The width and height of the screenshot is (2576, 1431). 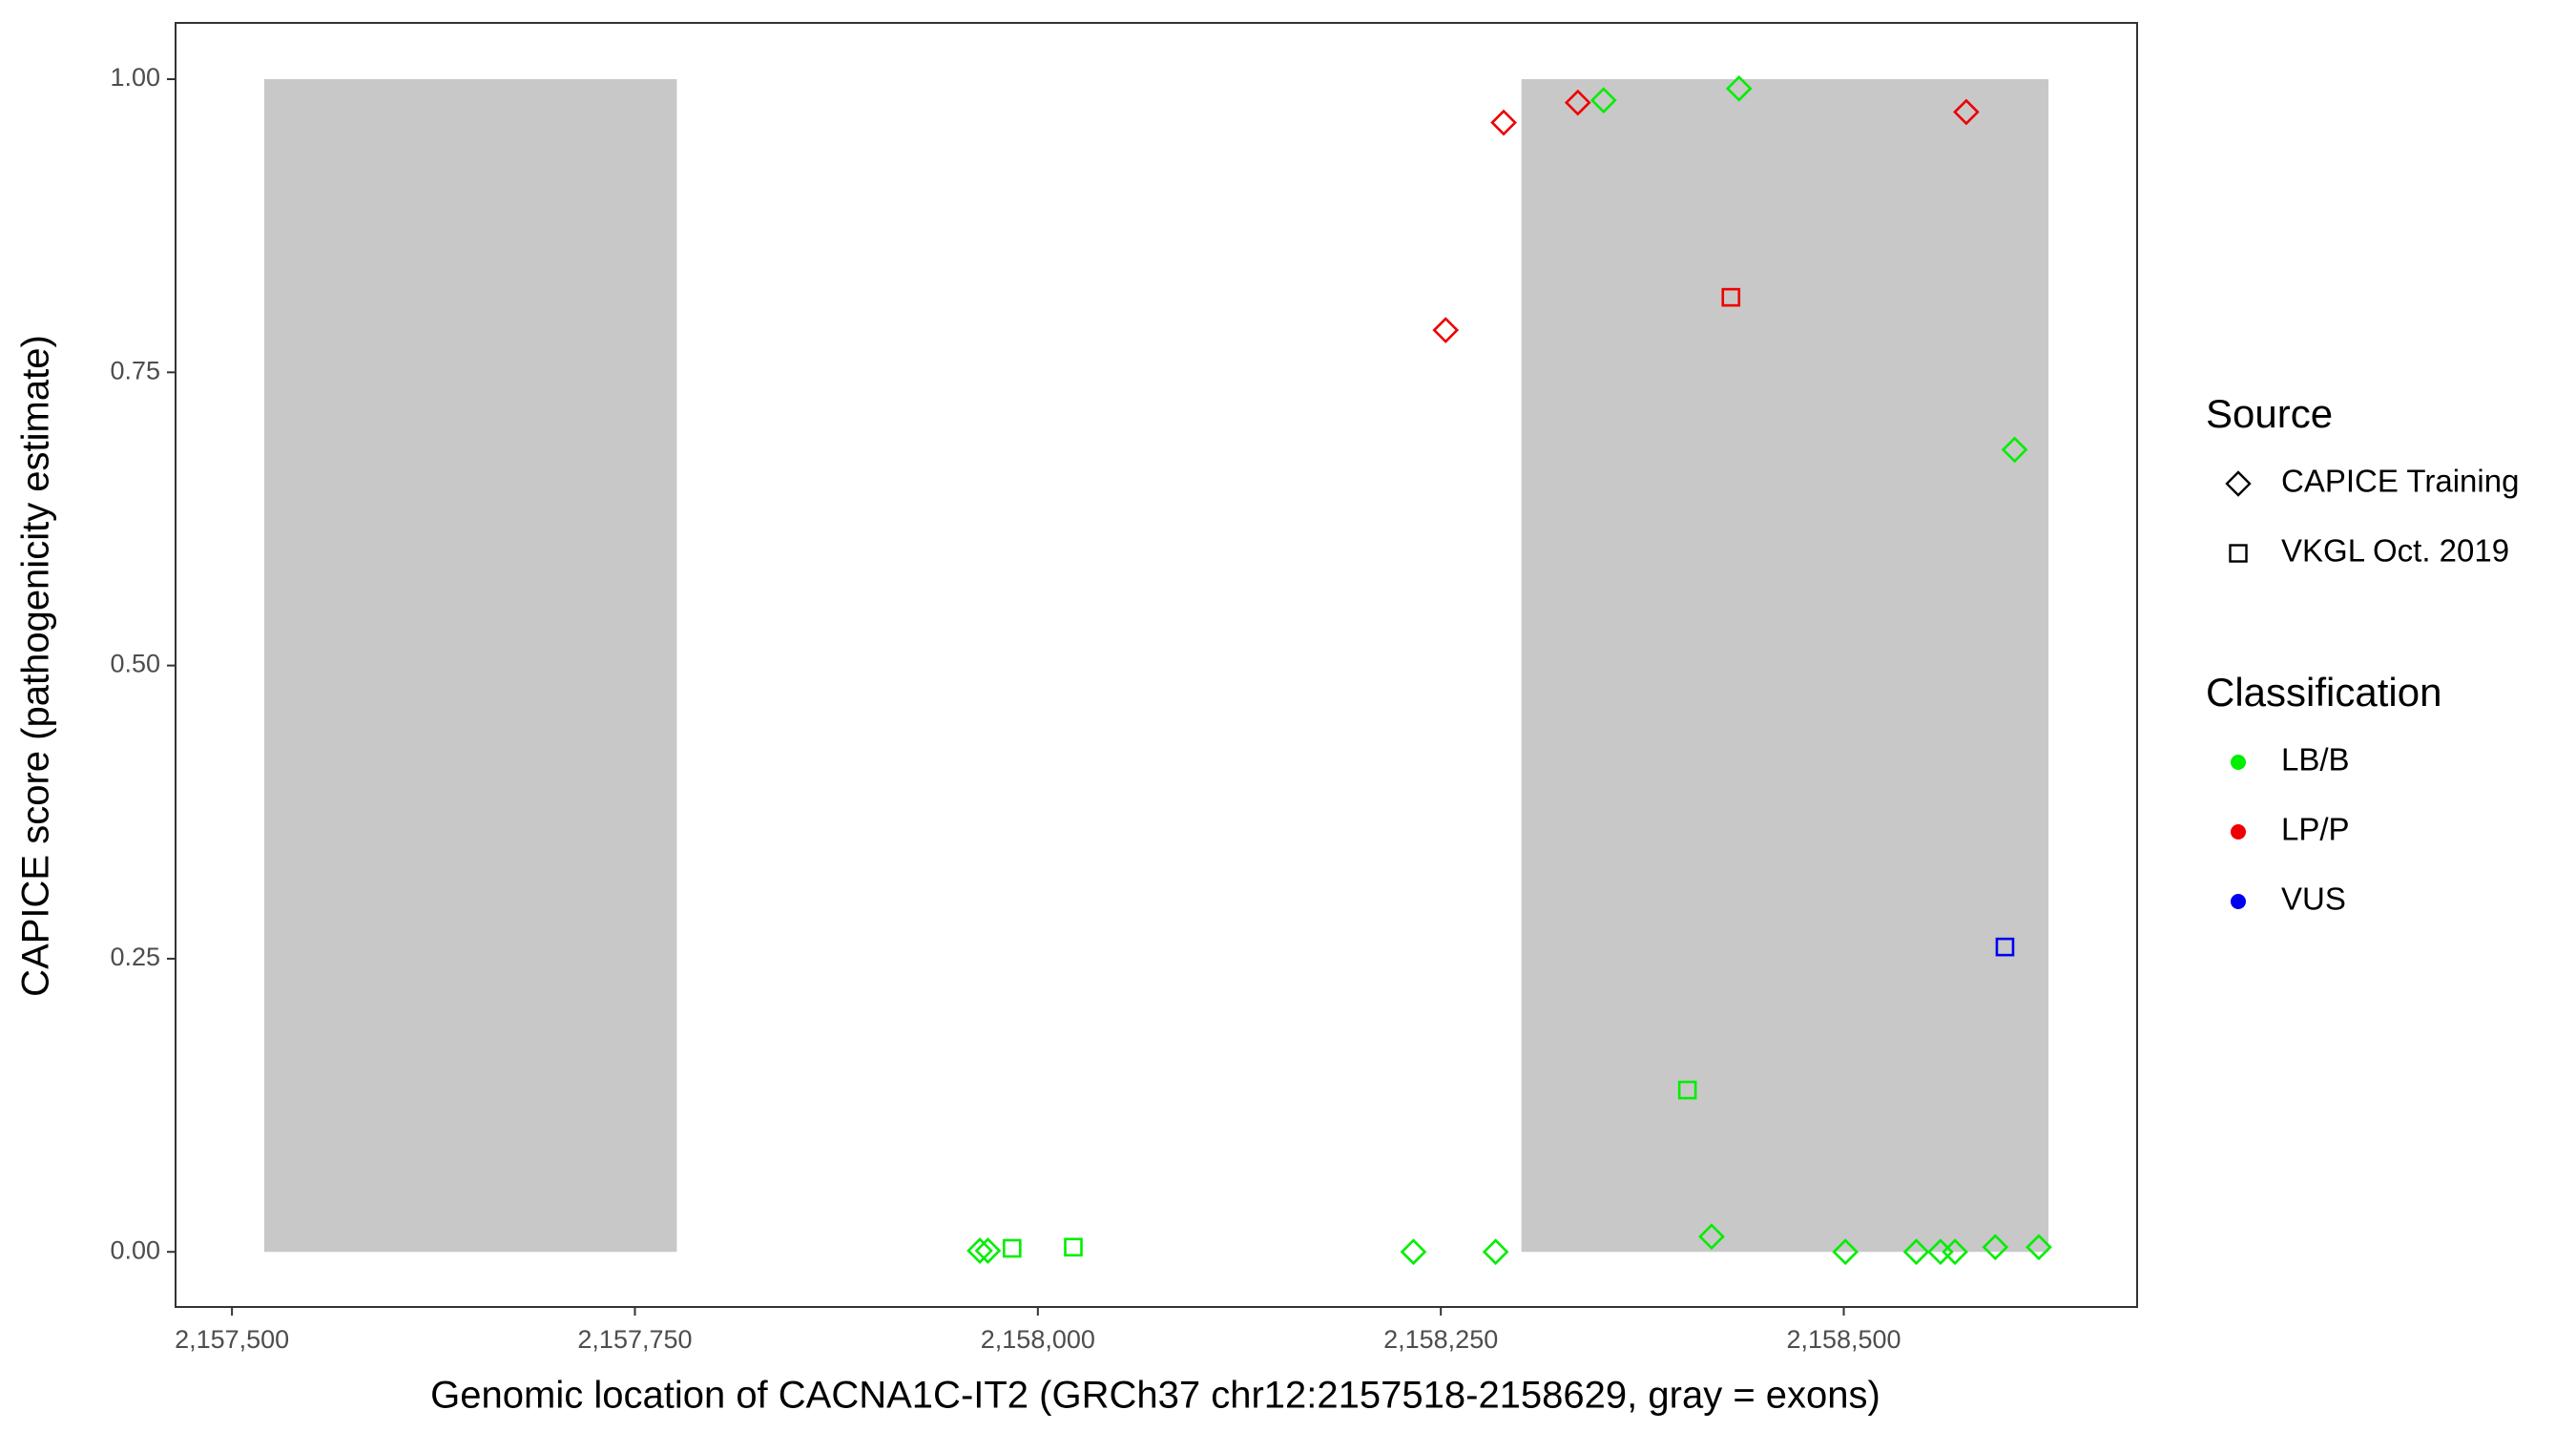 What do you see at coordinates (470, 666) in the screenshot?
I see `exon-region` at bounding box center [470, 666].